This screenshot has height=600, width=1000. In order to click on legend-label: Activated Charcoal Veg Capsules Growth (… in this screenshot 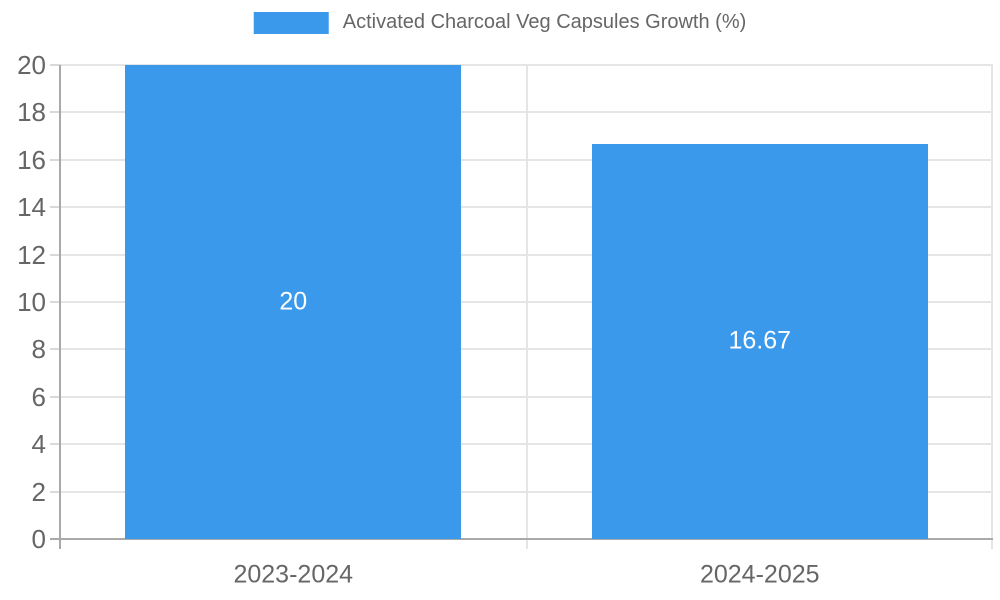, I will do `click(544, 22)`.